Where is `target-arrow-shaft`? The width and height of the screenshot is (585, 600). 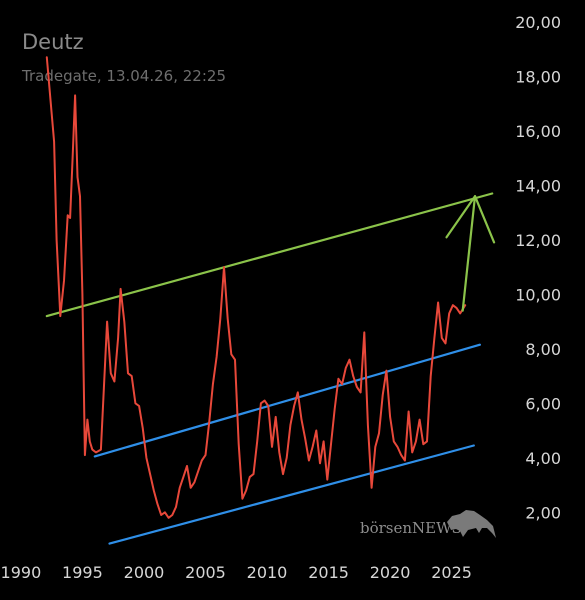 target-arrow-shaft is located at coordinates (469, 253).